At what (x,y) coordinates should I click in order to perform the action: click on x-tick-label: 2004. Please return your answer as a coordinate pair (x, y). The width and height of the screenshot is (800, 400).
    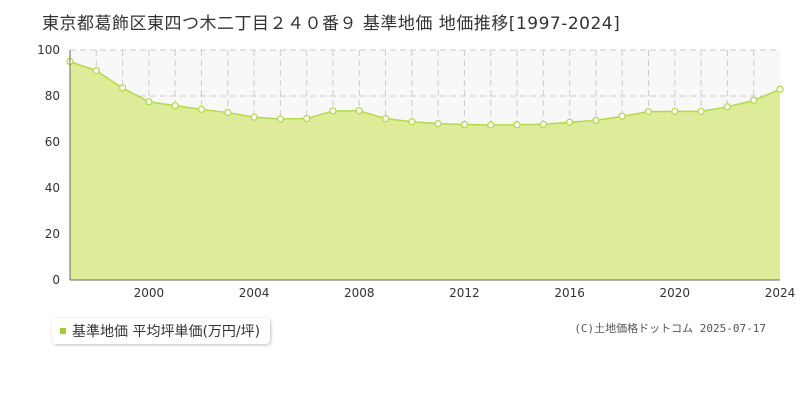
    Looking at the image, I should click on (254, 293).